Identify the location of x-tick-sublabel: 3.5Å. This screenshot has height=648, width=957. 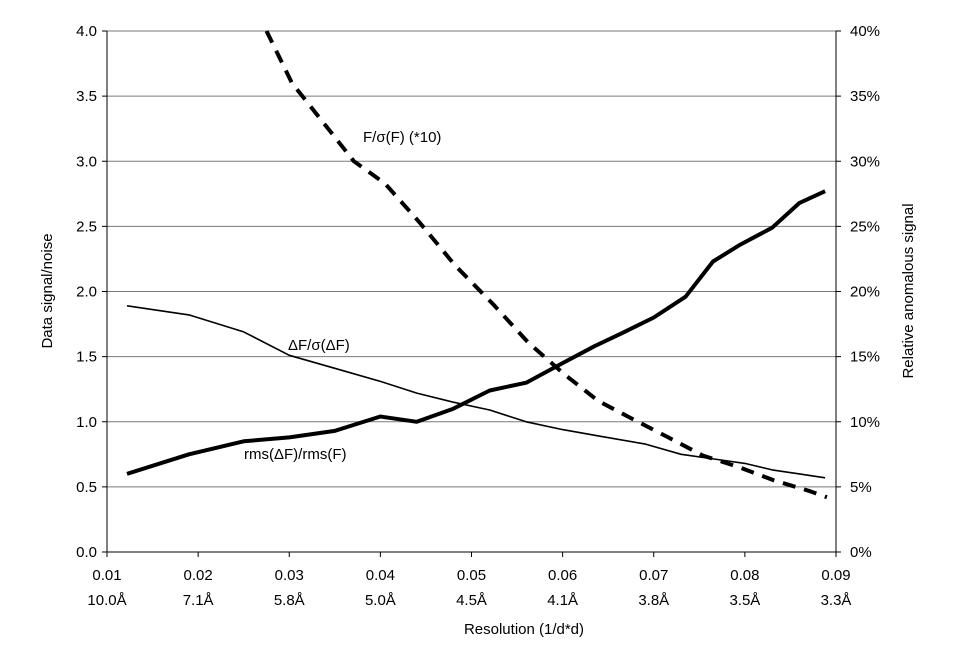
(744, 600).